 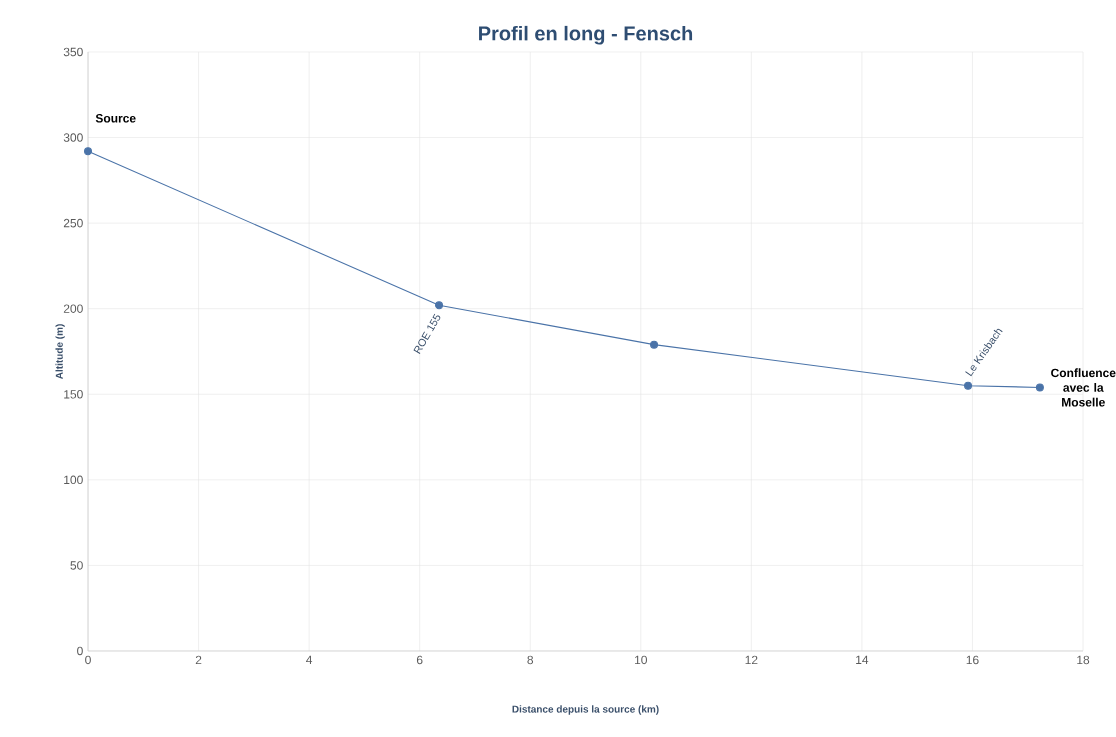 I want to click on annotation: Confluence avec la Moselle, so click(x=1083, y=387).